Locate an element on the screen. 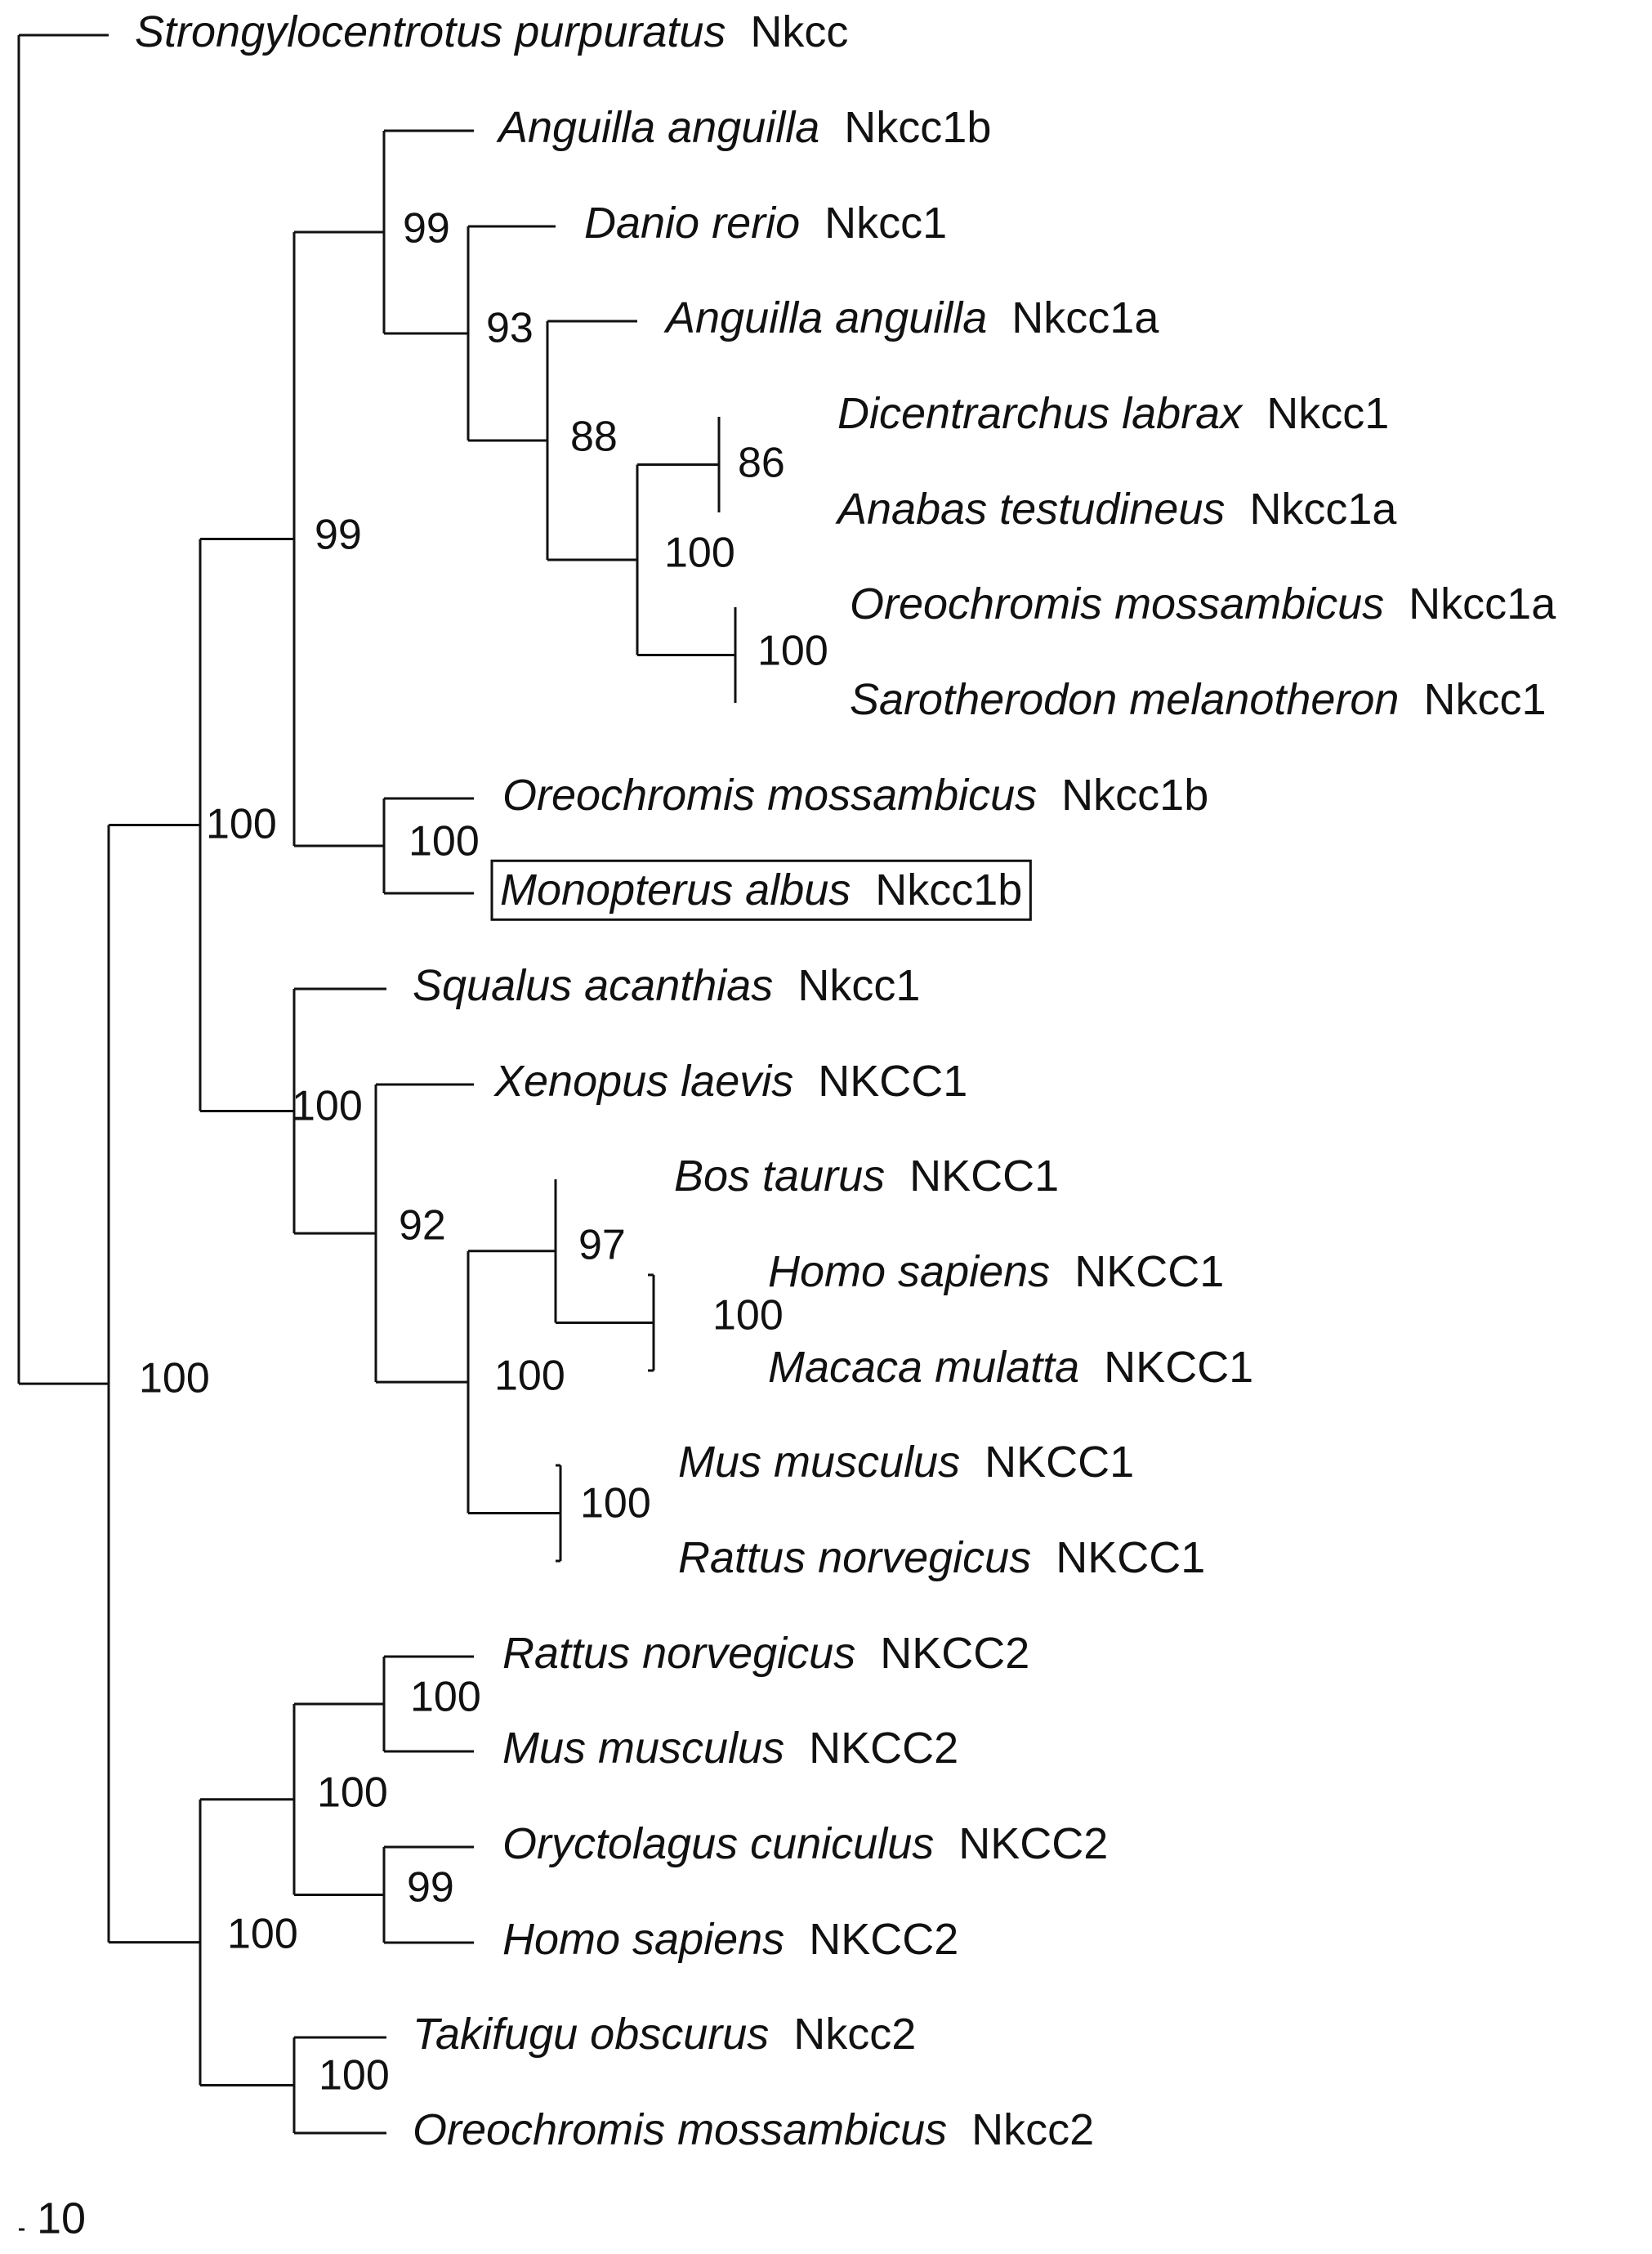 This screenshot has height=2254, width=1652. leaf-label: Oreochromis mossambicus Nkcc1b is located at coordinates (855, 795).